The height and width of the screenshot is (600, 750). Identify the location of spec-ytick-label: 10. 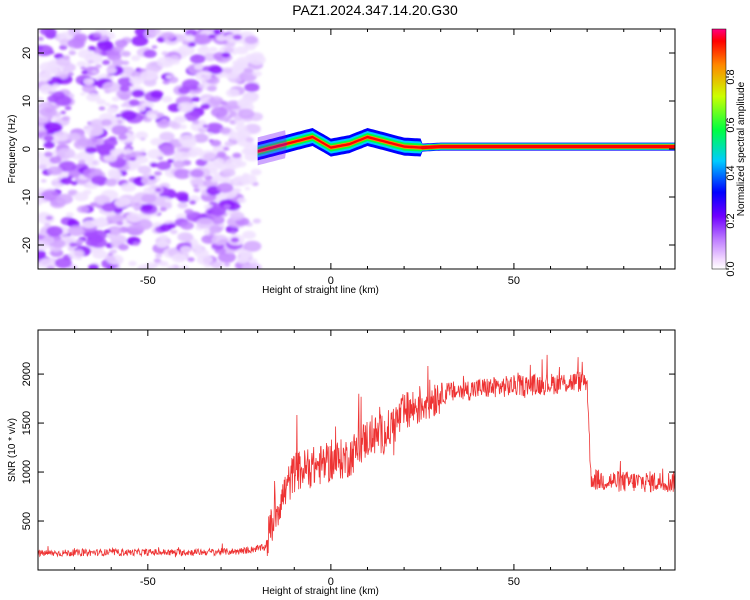
(27, 101).